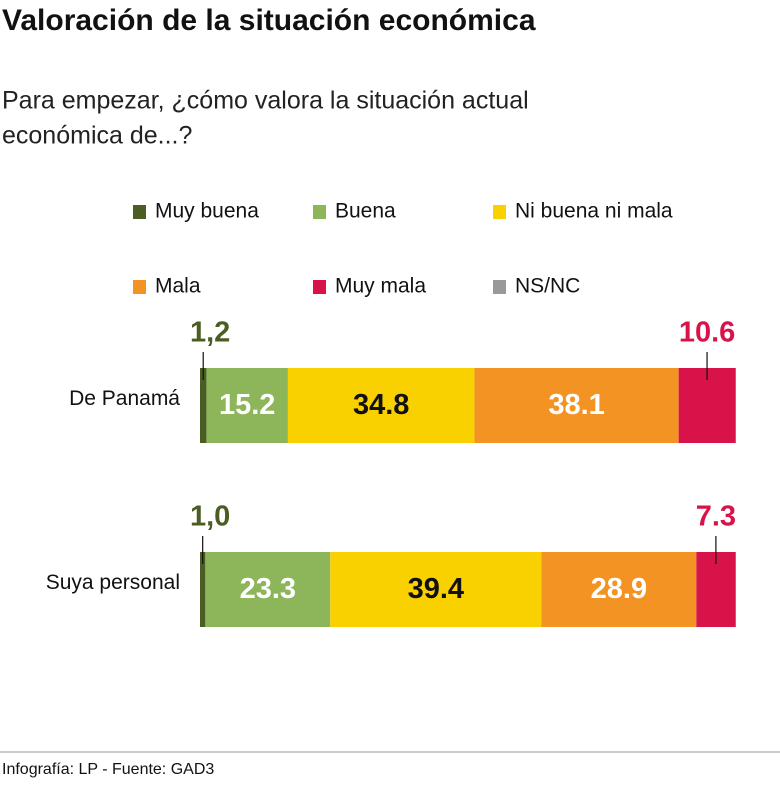 This screenshot has height=789, width=780. What do you see at coordinates (210, 333) in the screenshot?
I see `value-label: 1,2` at bounding box center [210, 333].